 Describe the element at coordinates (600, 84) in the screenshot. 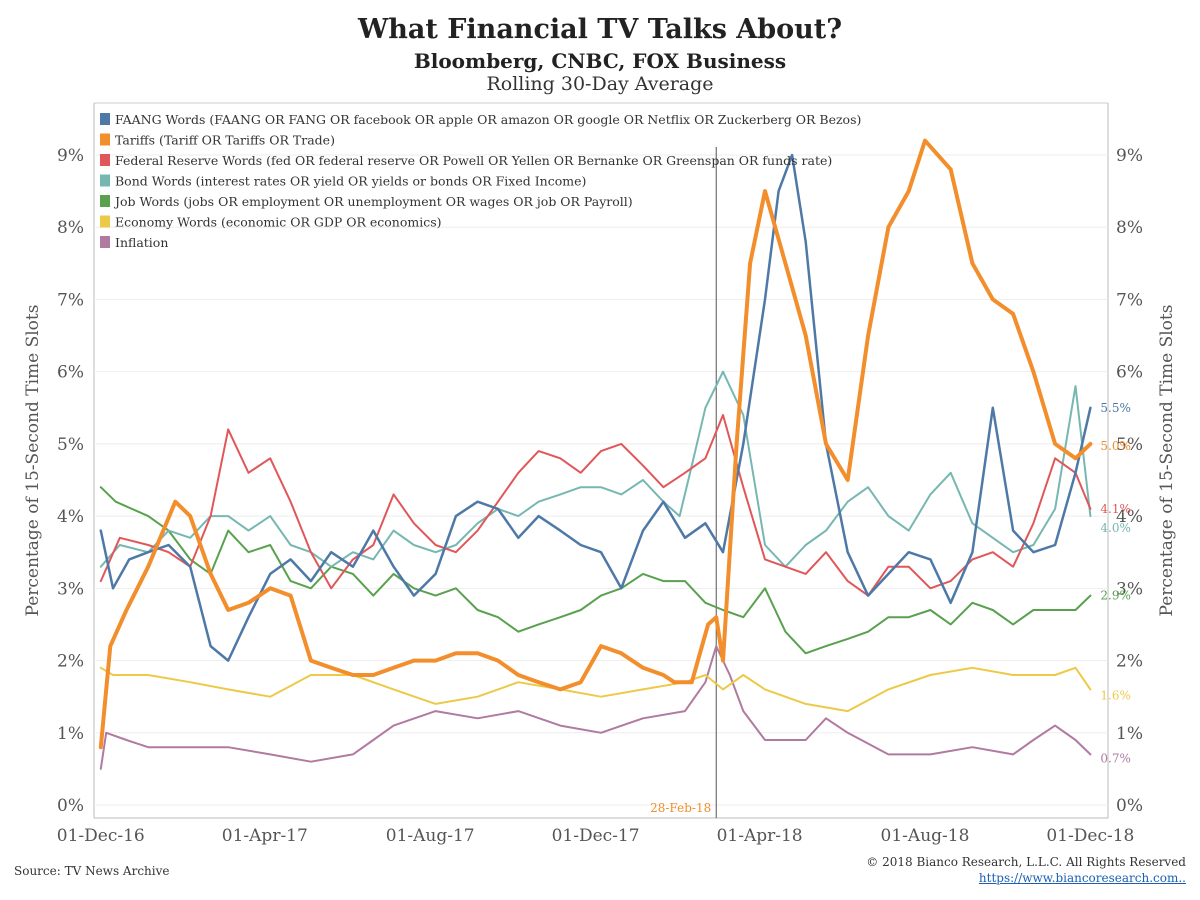

I see `chart-subtitle-2: Rolling 30-Day Average` at that location.